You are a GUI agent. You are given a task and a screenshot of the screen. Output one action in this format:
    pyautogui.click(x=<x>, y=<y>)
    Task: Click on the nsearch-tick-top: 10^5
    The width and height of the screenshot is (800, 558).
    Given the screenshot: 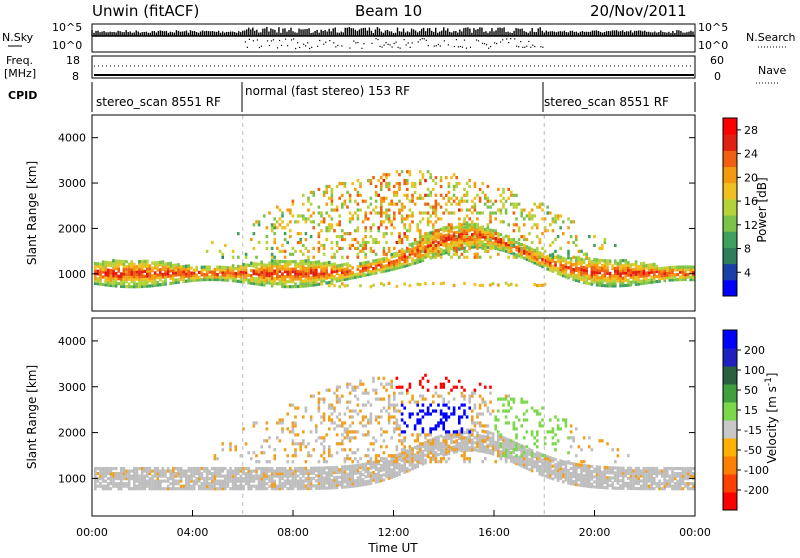 What is the action you would take?
    pyautogui.click(x=713, y=27)
    